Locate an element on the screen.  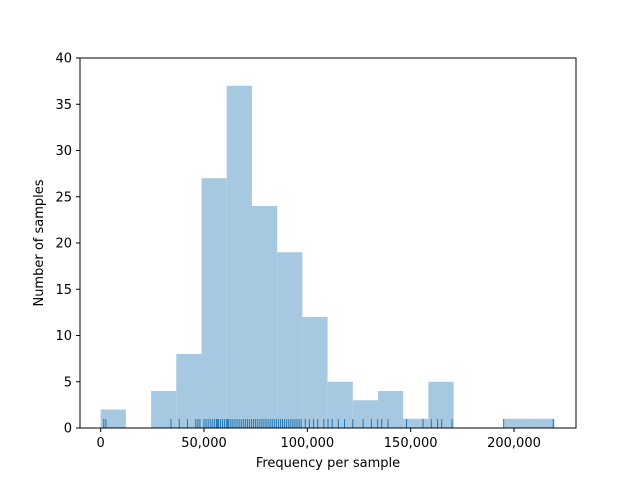
y-axis-label: Number of samples is located at coordinates (39, 242).